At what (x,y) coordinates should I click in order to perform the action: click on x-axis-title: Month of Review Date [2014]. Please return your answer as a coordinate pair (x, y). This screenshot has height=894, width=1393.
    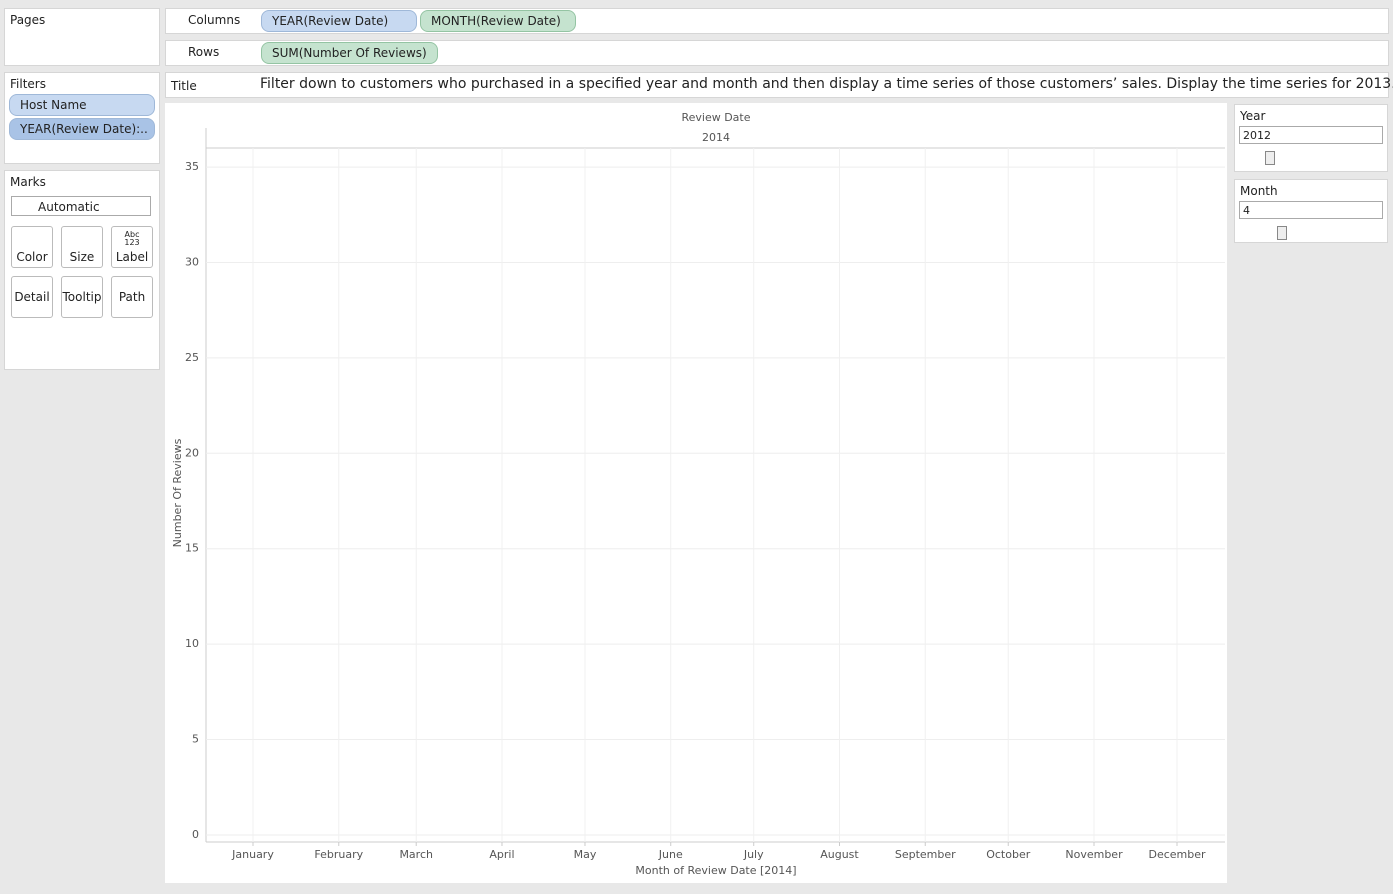
    Looking at the image, I should click on (715, 870).